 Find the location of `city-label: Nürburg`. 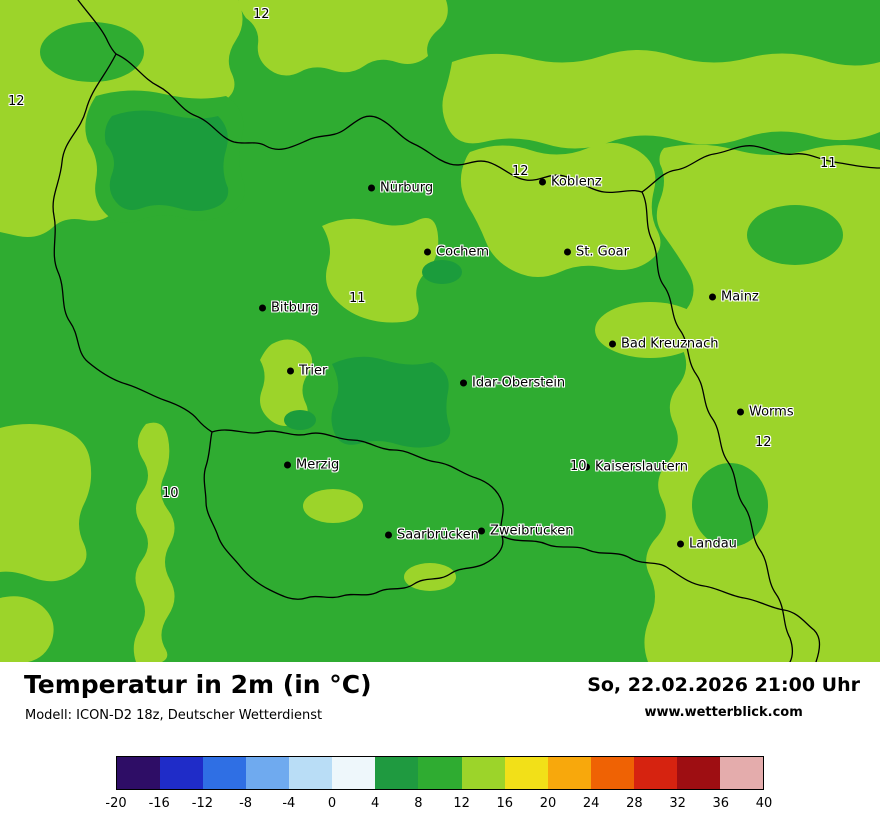

city-label: Nürburg is located at coordinates (407, 188).